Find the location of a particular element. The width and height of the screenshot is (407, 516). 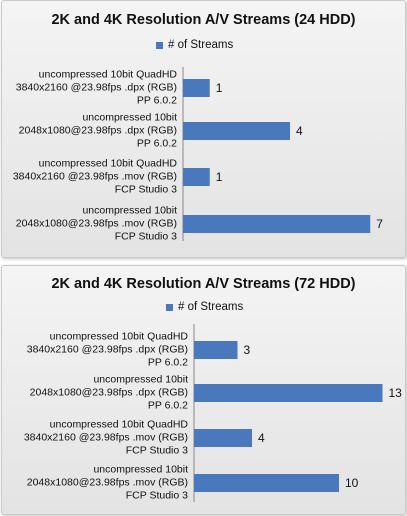

value-label: 3 is located at coordinates (247, 350).